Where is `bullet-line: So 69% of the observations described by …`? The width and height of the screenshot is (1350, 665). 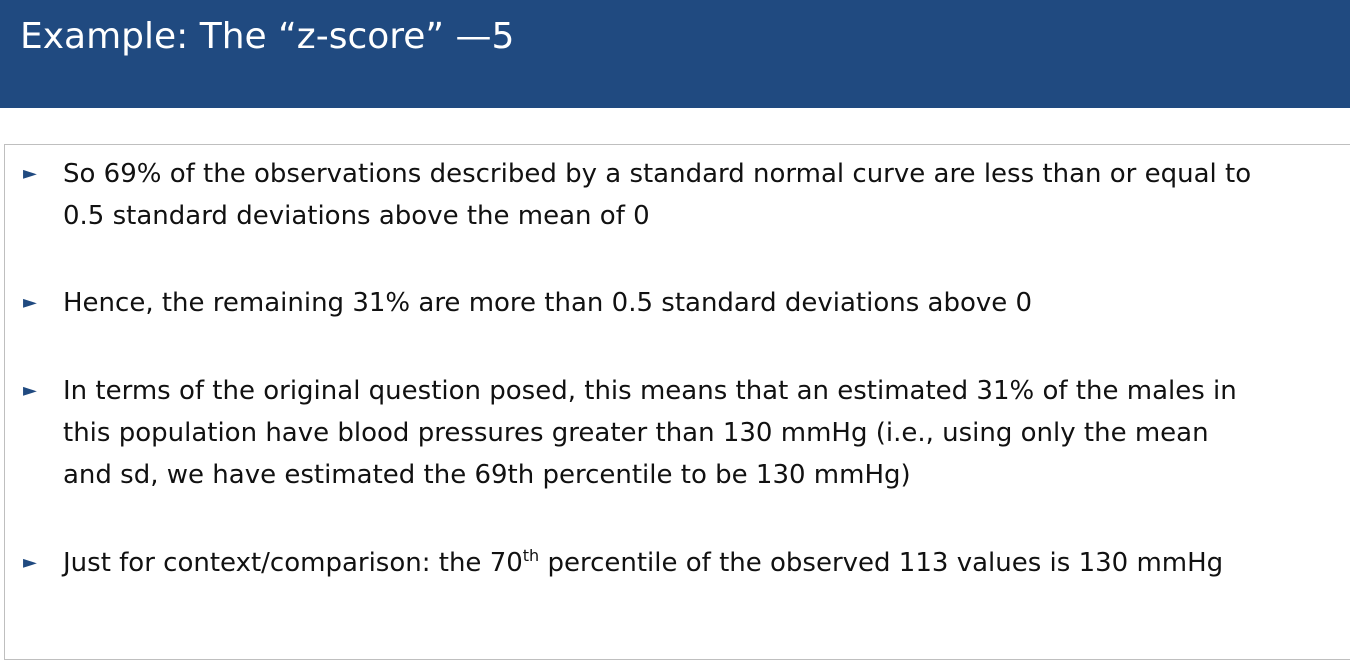
bullet-line: So 69% of the observations described by … is located at coordinates (657, 174).